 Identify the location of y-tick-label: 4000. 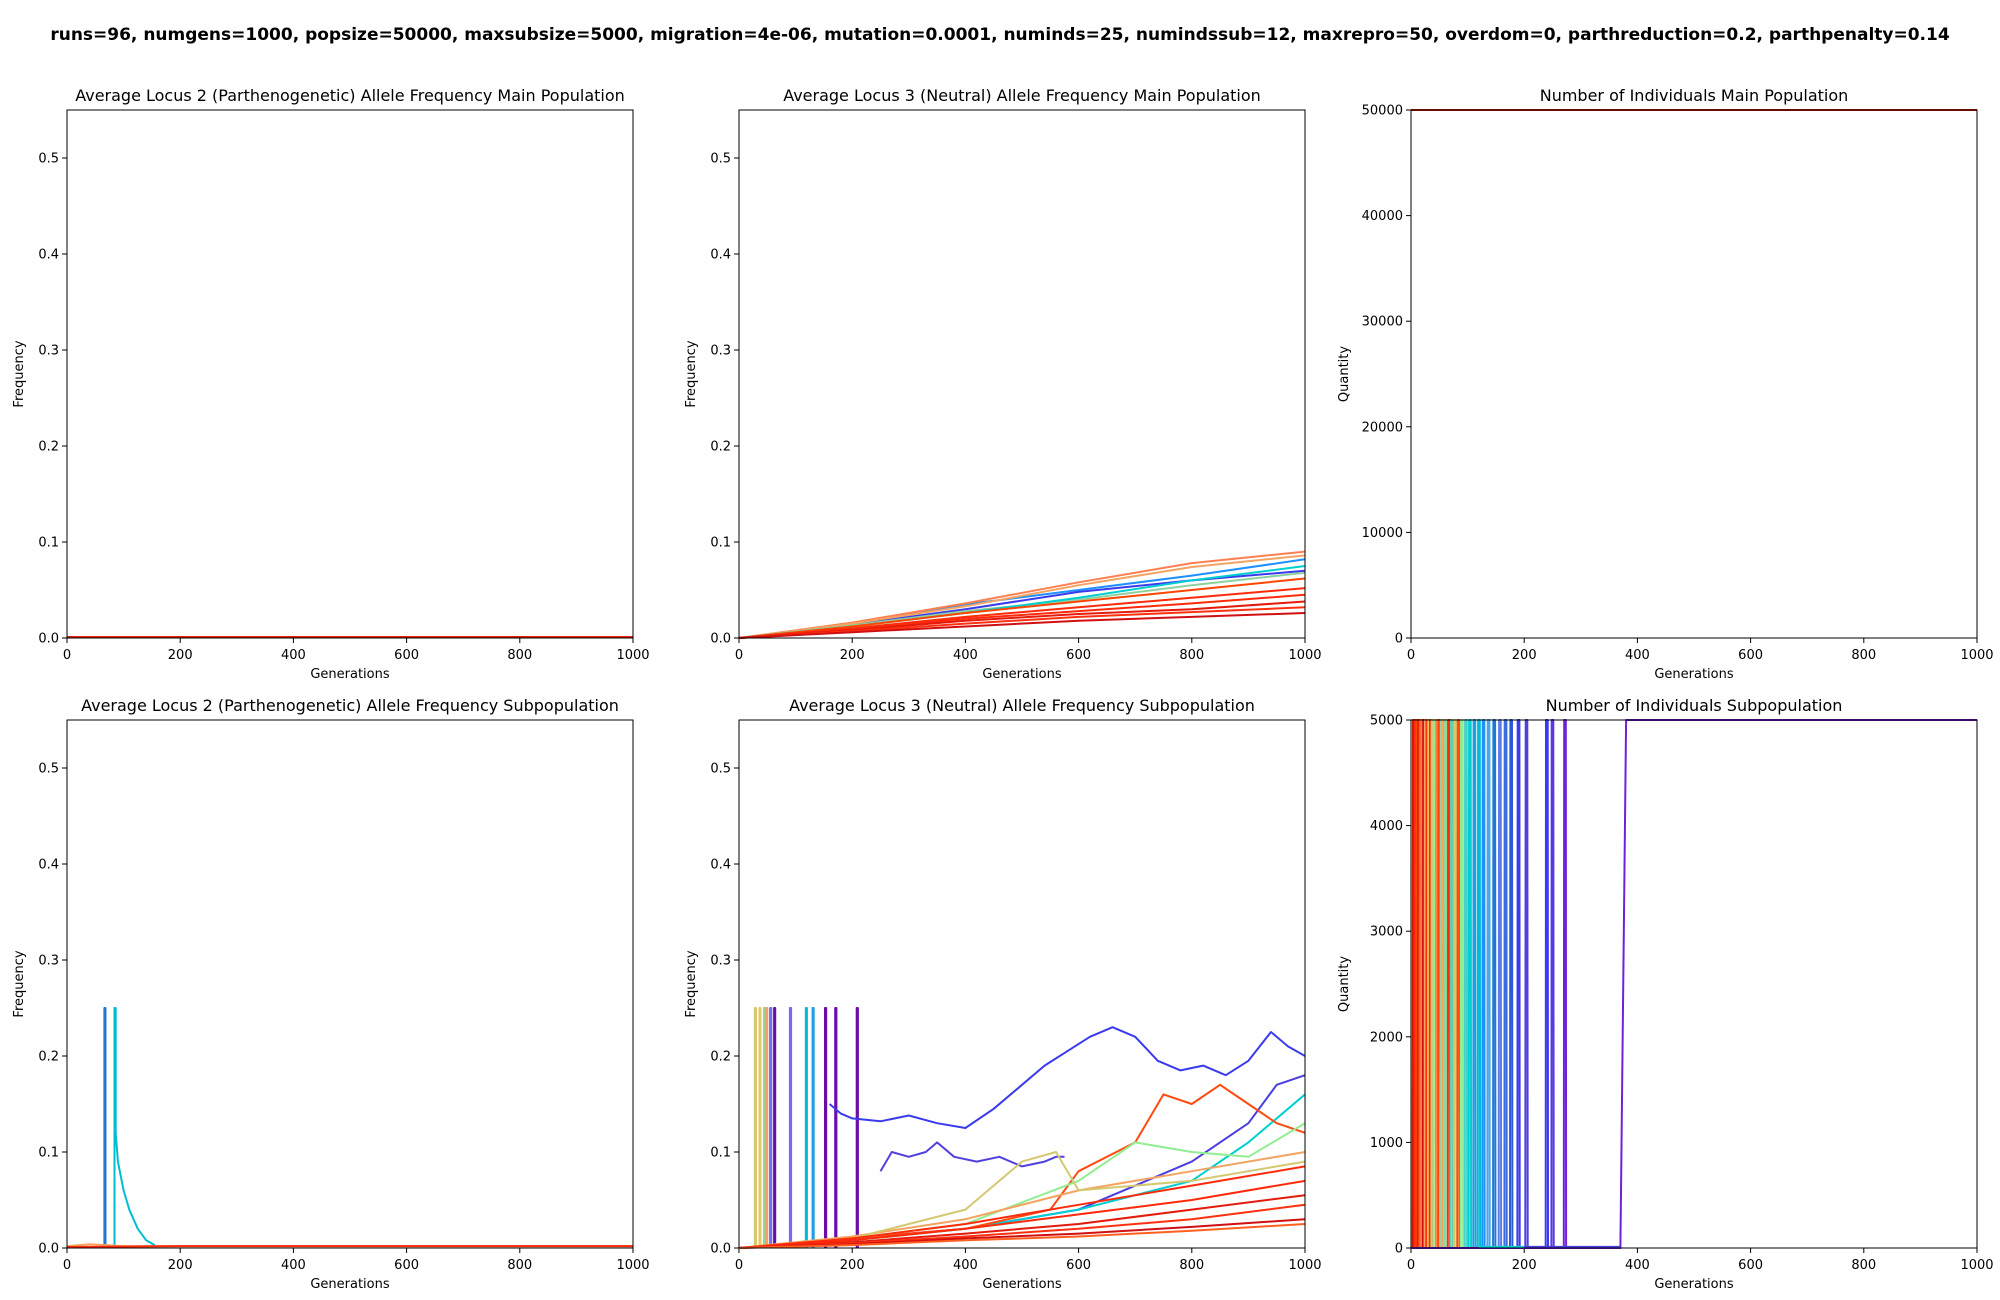
(1386, 826).